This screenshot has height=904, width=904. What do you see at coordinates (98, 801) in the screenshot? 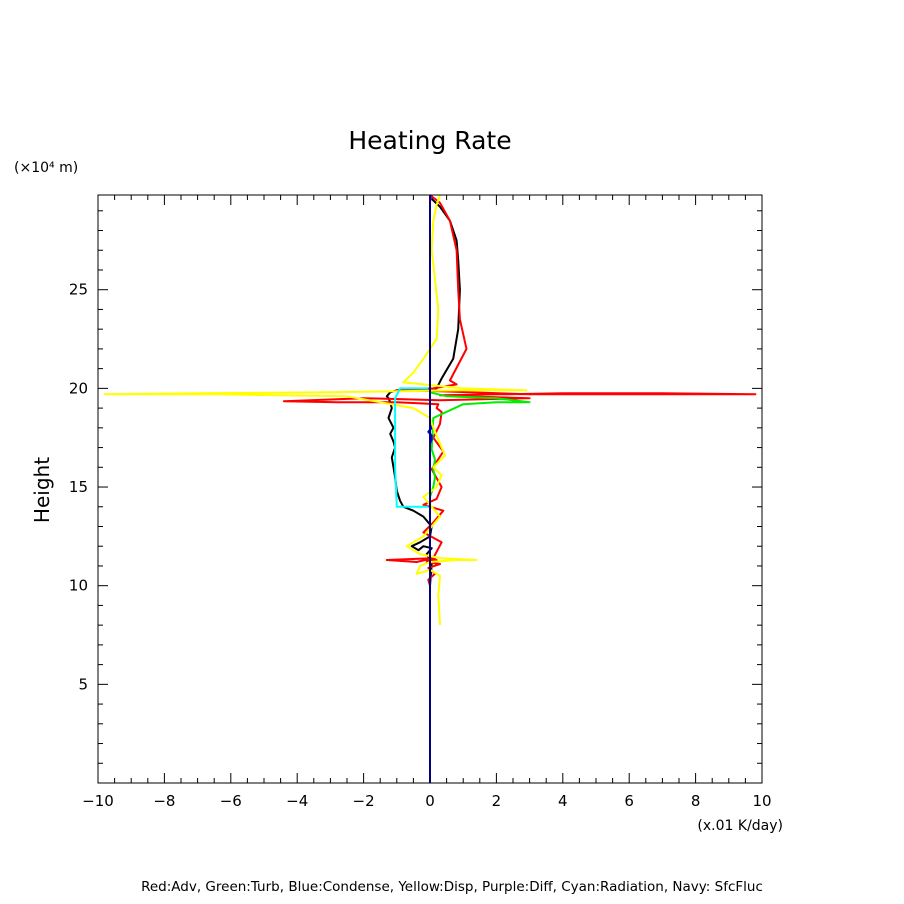
I see `x-tick-label: −10` at bounding box center [98, 801].